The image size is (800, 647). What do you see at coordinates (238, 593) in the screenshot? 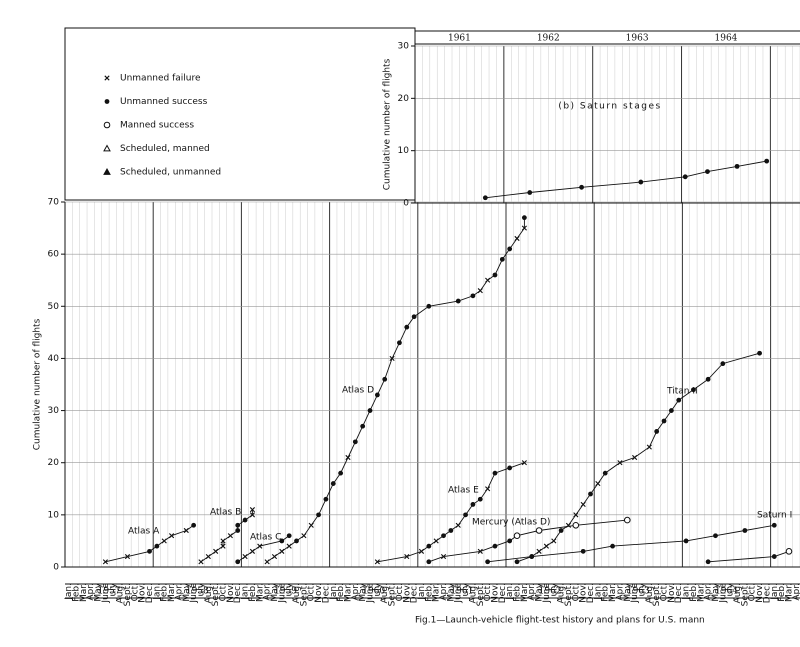
I see `month-label: Dec.` at bounding box center [238, 593].